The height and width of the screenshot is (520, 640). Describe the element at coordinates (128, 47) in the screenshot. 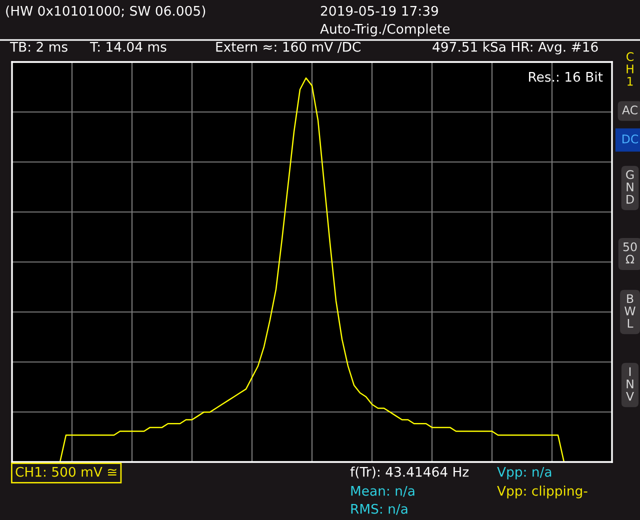

I see `text: T: 14.04 ms` at that location.